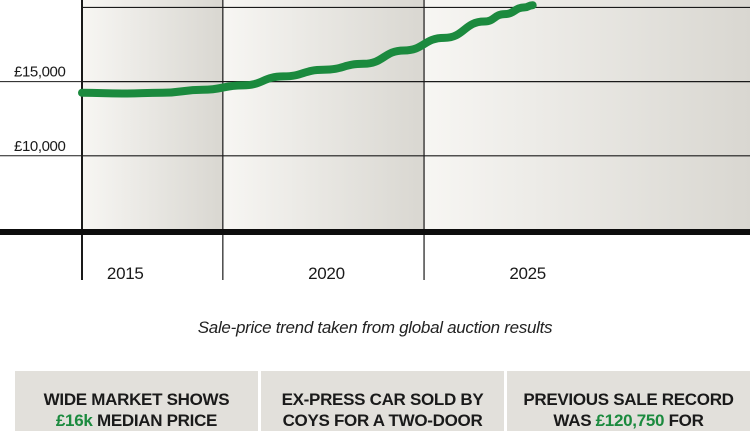  I want to click on fact-box-median-price: WIDE MARKET SHOWS £16k MEDIAN PRICE, so click(136, 401).